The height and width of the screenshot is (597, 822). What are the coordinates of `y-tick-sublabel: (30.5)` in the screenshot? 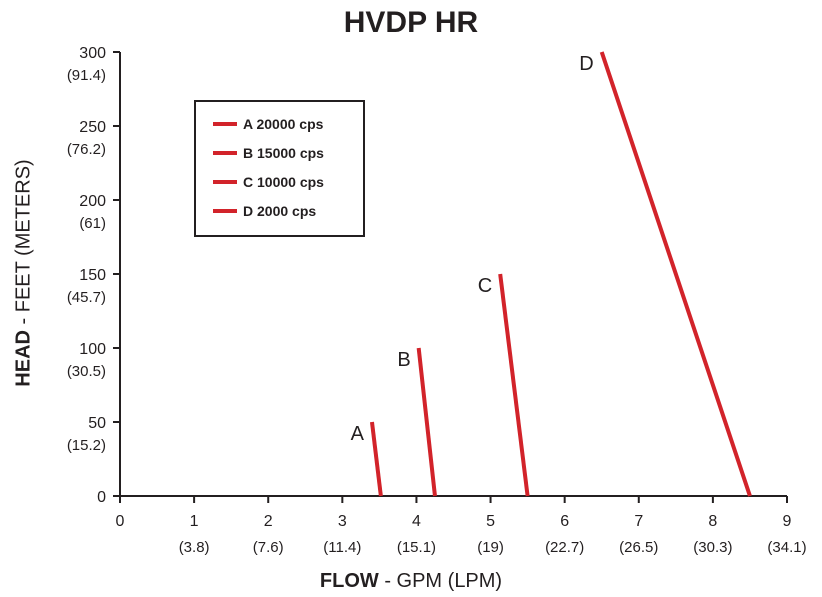 It's located at (86, 371).